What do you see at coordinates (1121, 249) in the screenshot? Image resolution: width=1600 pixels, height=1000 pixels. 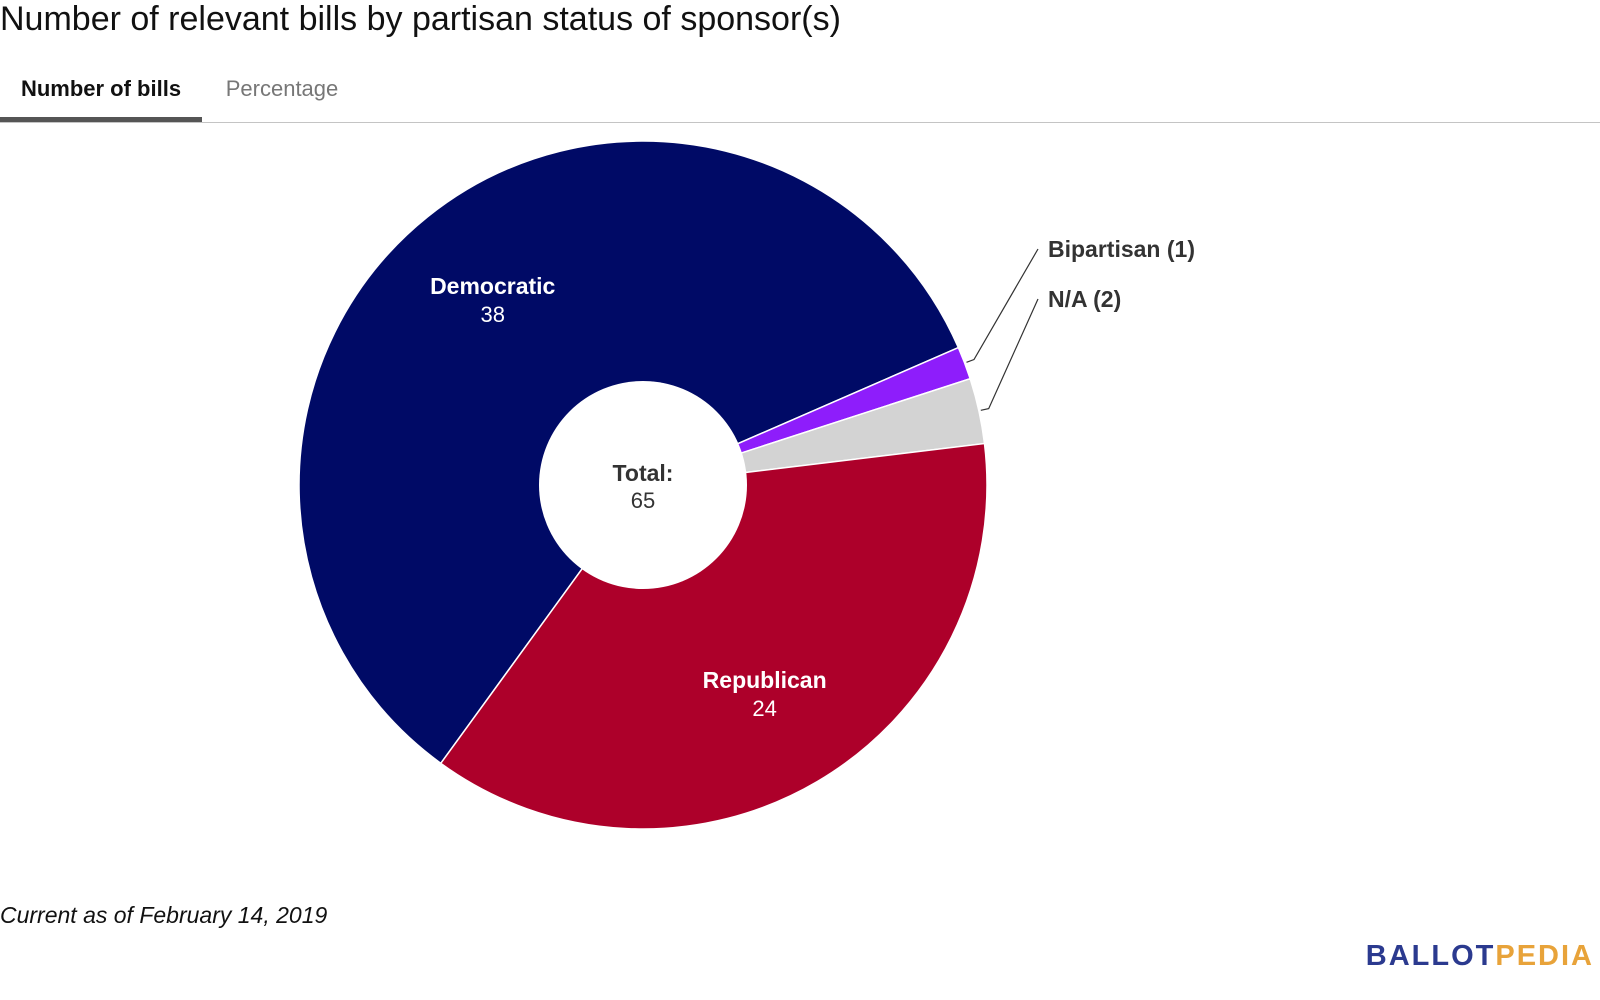 I see `outside-label-bipartisan: Bipartisan (1)` at bounding box center [1121, 249].